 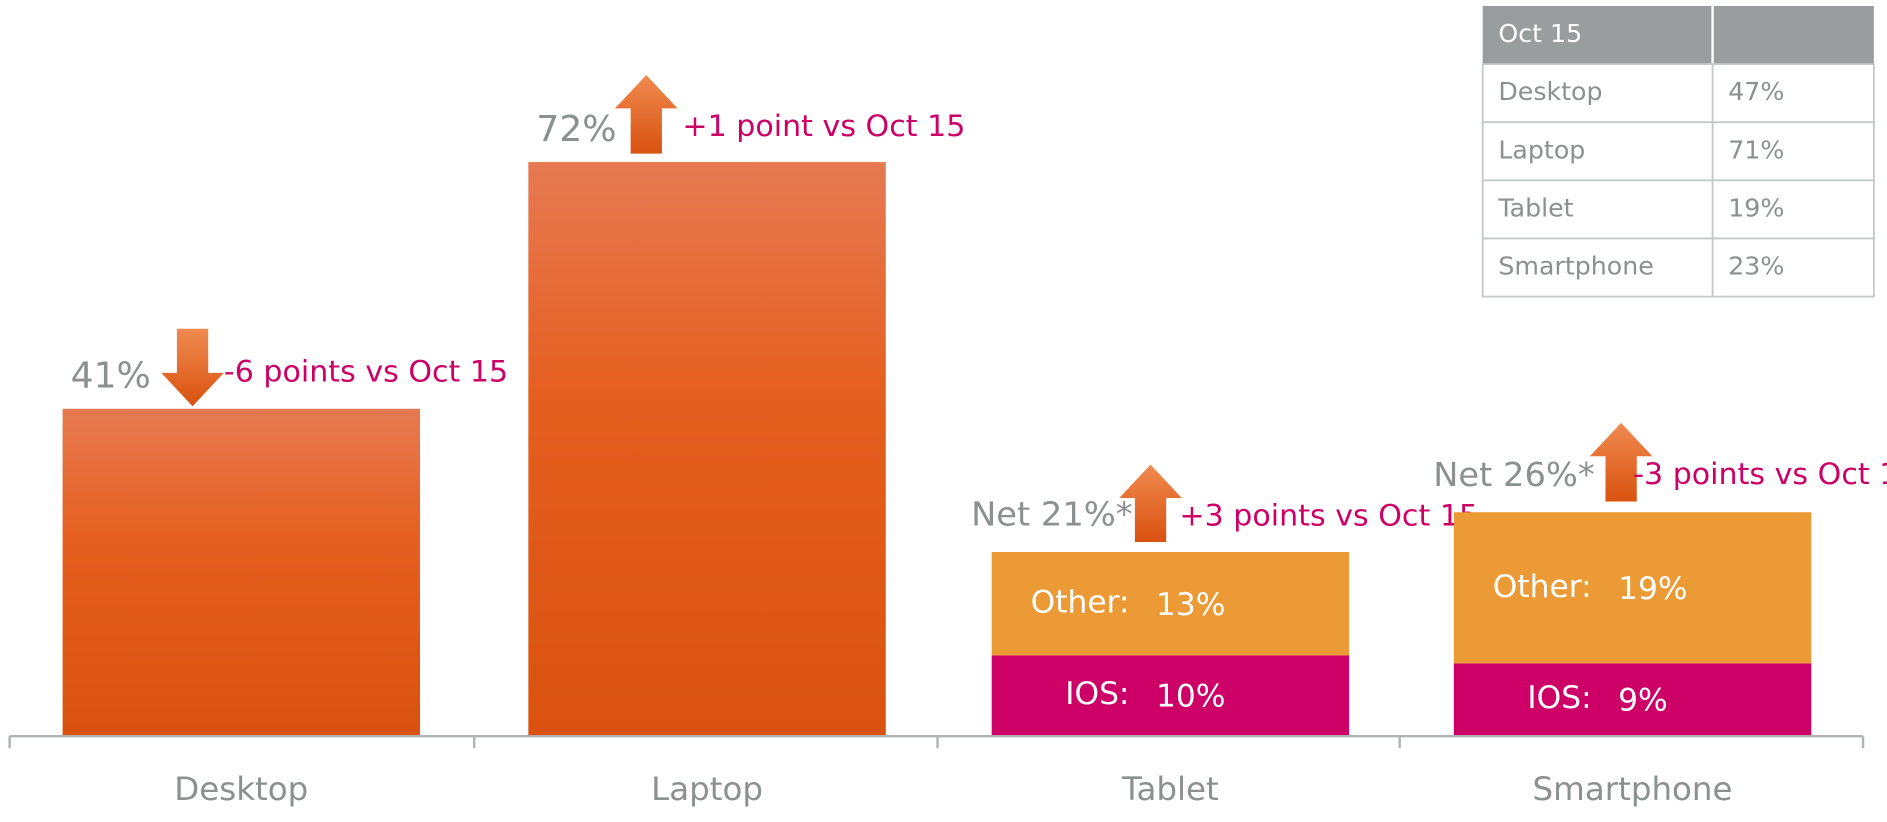 What do you see at coordinates (1170, 789) in the screenshot?
I see `x-tick-label: Tablet` at bounding box center [1170, 789].